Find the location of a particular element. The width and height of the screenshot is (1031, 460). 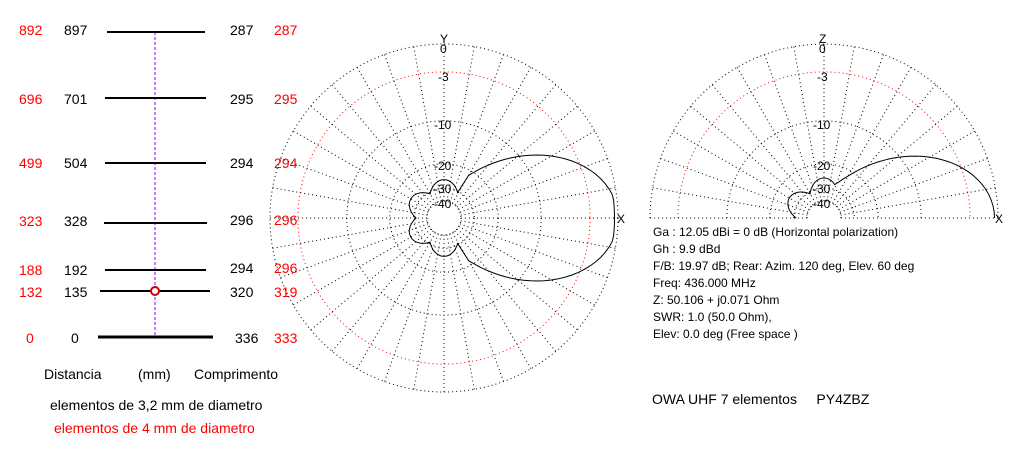

ring-label-v-3: -3 is located at coordinates (822, 77).